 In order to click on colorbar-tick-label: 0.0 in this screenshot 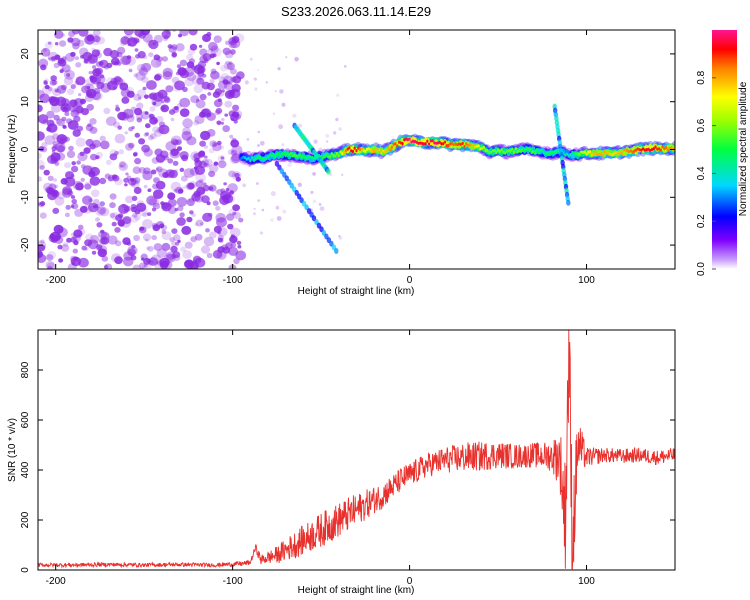, I will do `click(701, 269)`.